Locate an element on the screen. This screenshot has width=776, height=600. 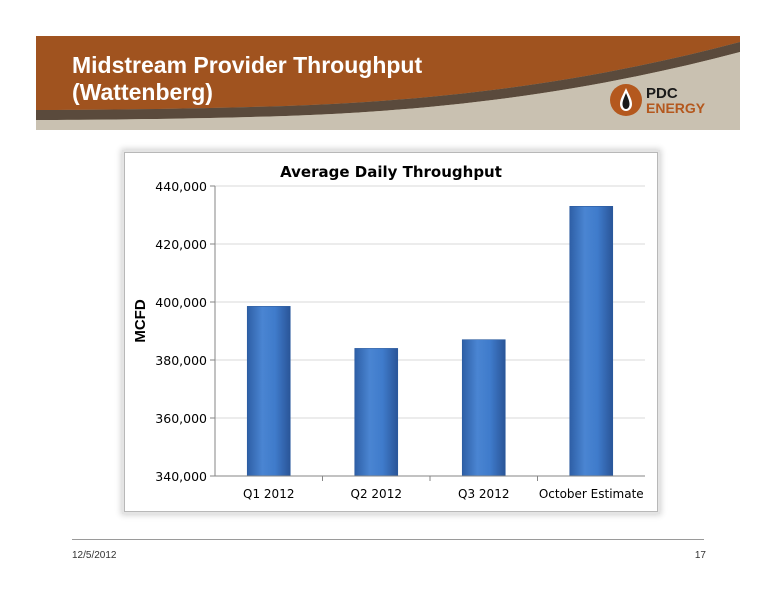
slide-title-line1: Midstream Provider Throughput is located at coordinates (247, 65).